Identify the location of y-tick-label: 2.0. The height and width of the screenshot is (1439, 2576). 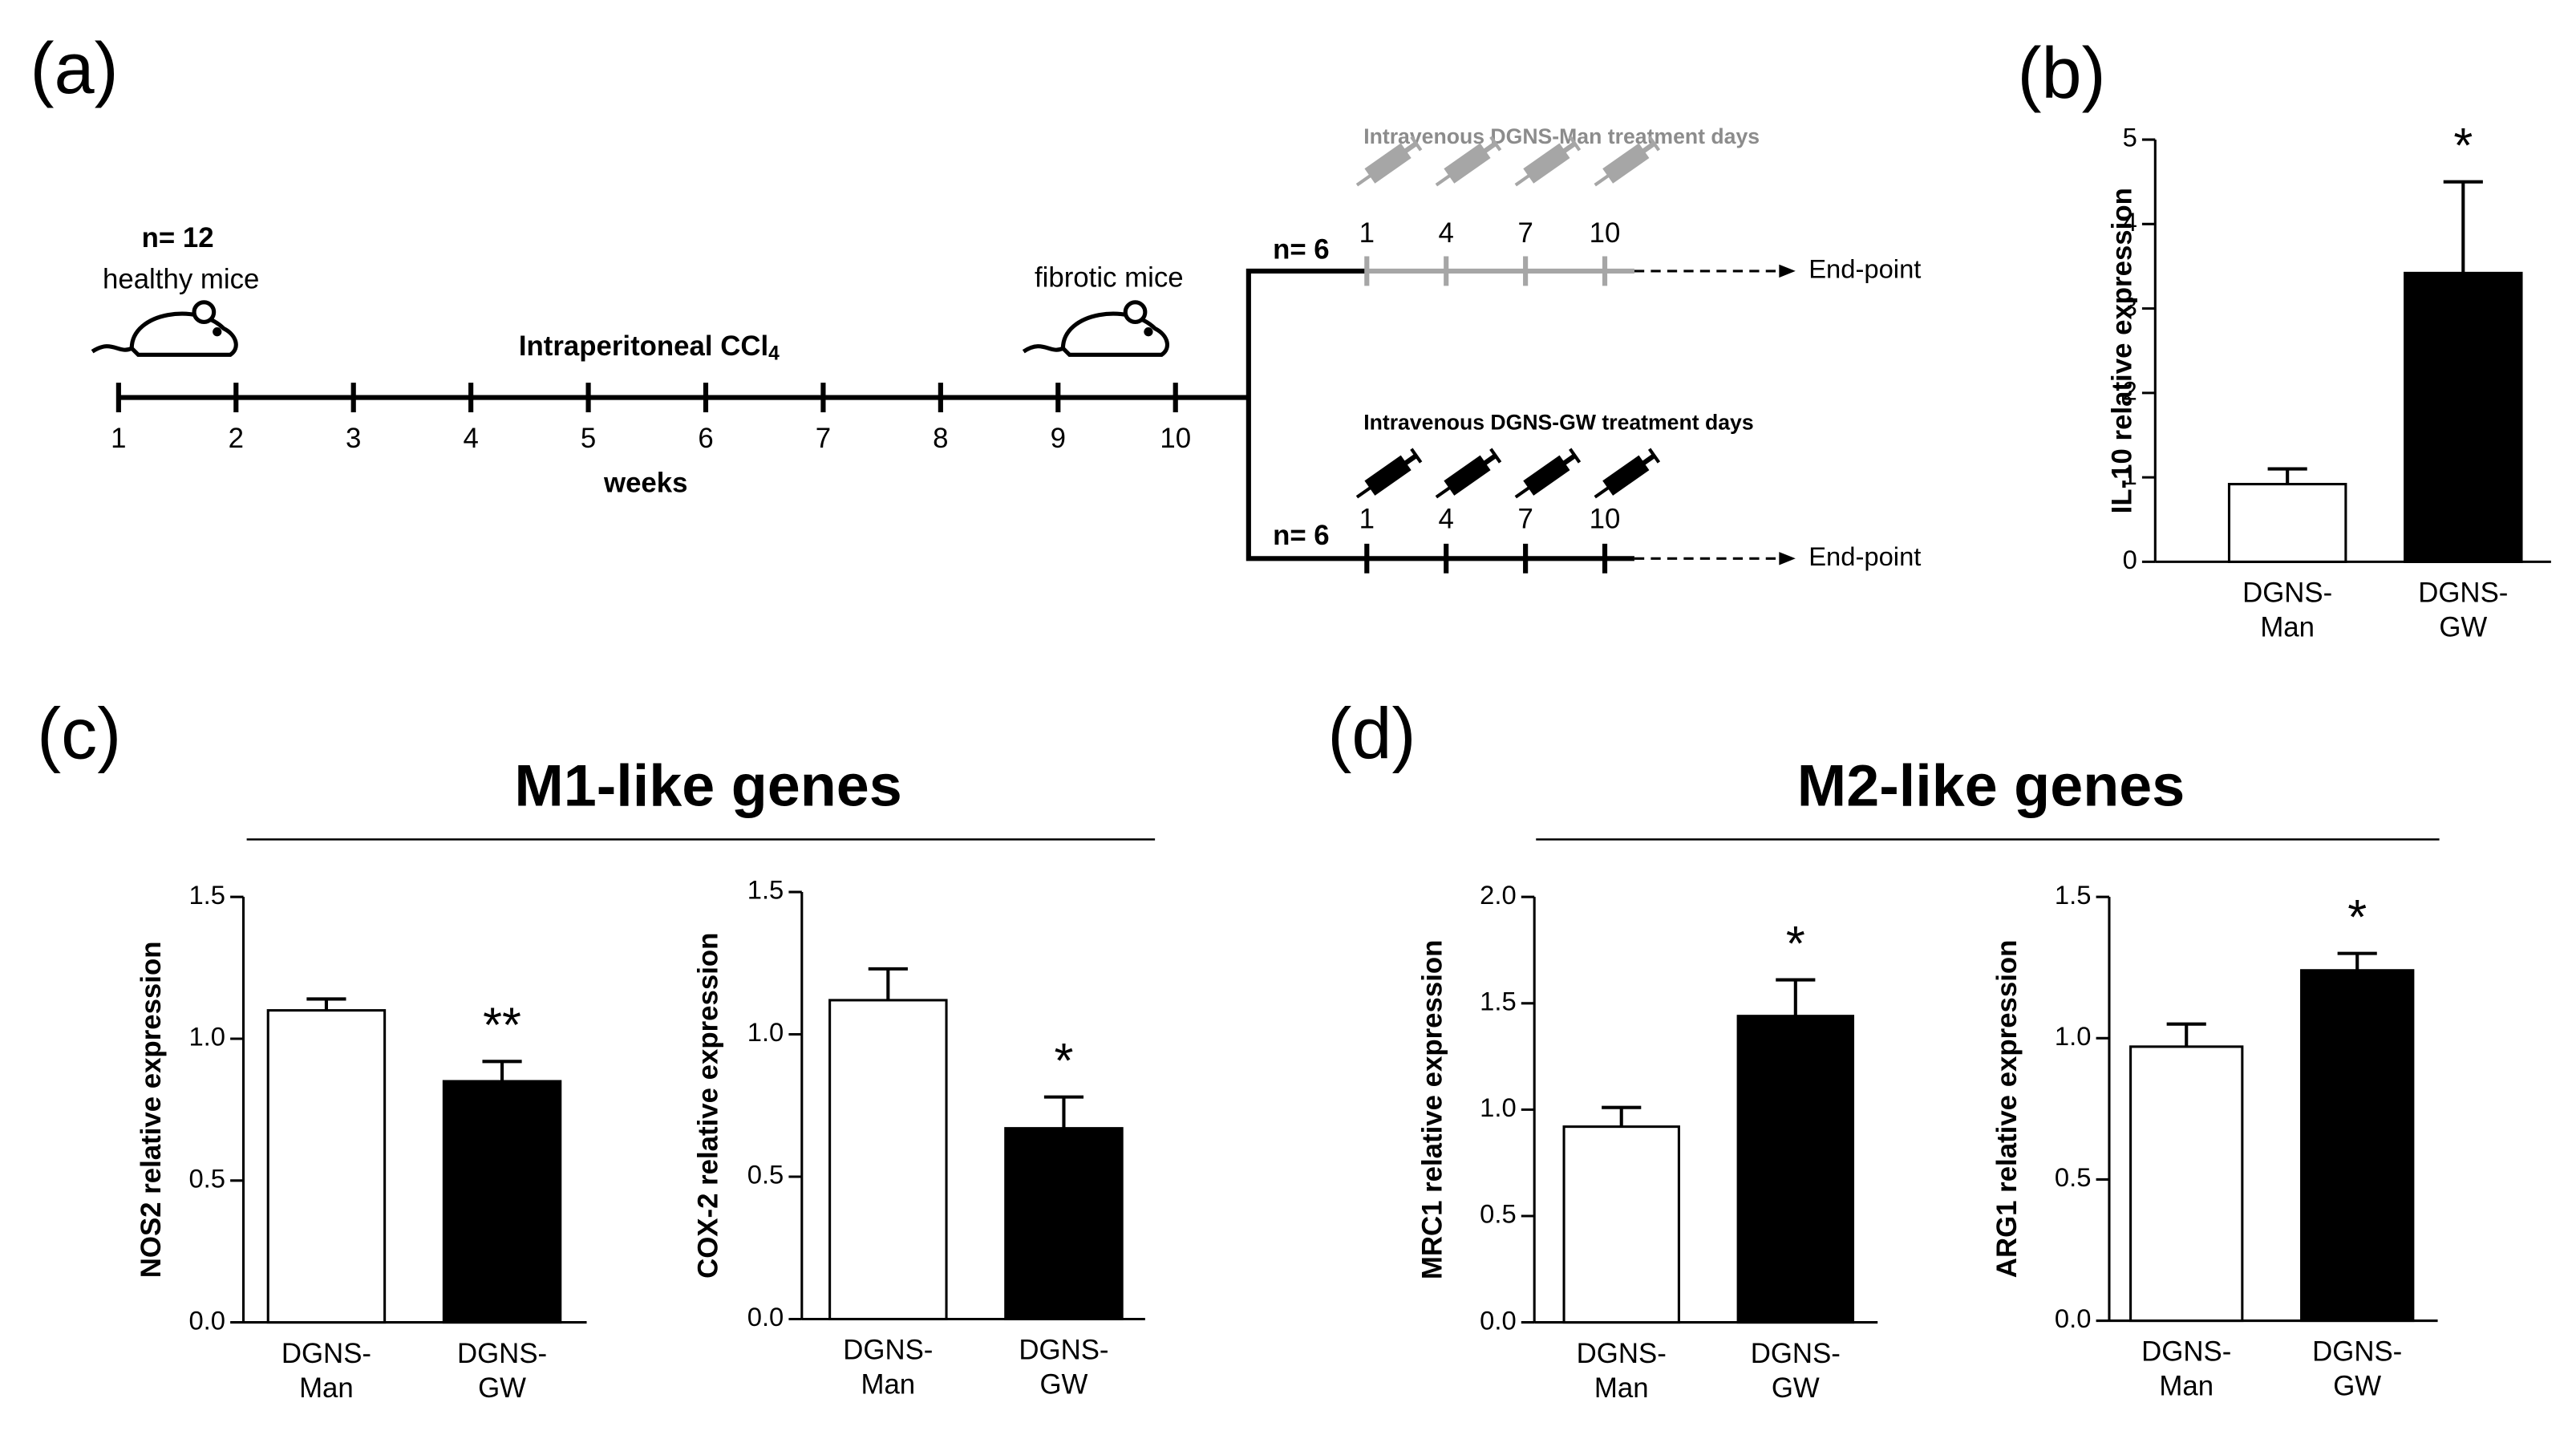
(1498, 895).